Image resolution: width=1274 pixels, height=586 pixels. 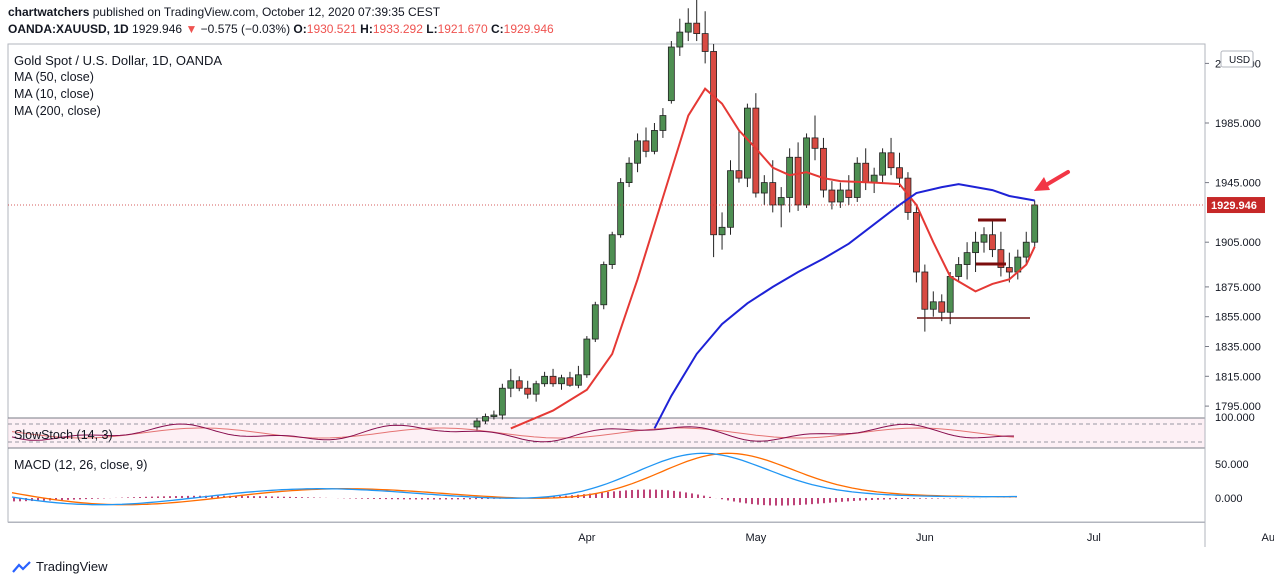 What do you see at coordinates (1234, 206) in the screenshot?
I see `last-price-label: 1929.946` at bounding box center [1234, 206].